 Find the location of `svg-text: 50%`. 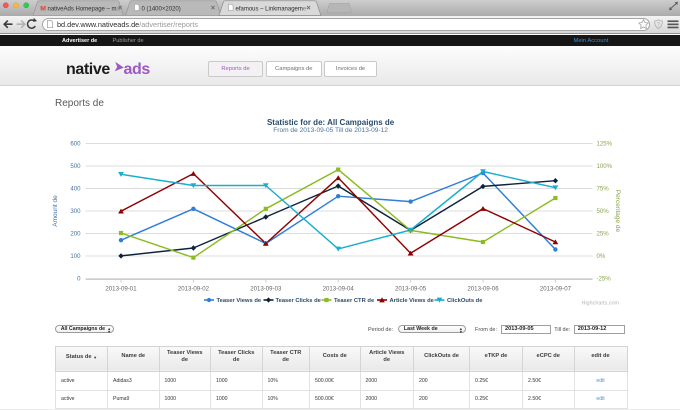

svg-text: 50% is located at coordinates (603, 211).